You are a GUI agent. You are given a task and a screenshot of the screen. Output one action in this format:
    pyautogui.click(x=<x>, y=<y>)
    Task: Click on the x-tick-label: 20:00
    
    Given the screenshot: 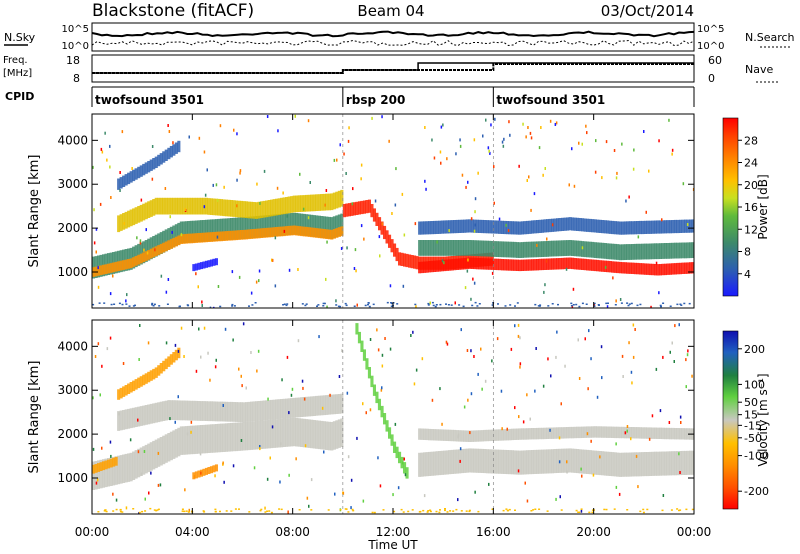 What is the action you would take?
    pyautogui.click(x=593, y=532)
    